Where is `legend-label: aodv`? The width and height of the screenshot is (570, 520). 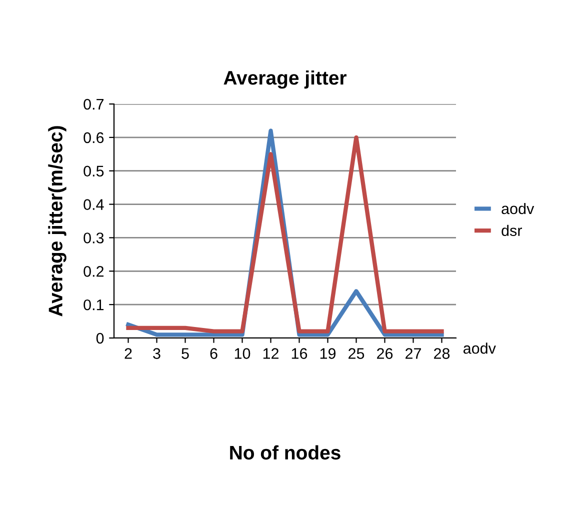
legend-label: aodv is located at coordinates (518, 208).